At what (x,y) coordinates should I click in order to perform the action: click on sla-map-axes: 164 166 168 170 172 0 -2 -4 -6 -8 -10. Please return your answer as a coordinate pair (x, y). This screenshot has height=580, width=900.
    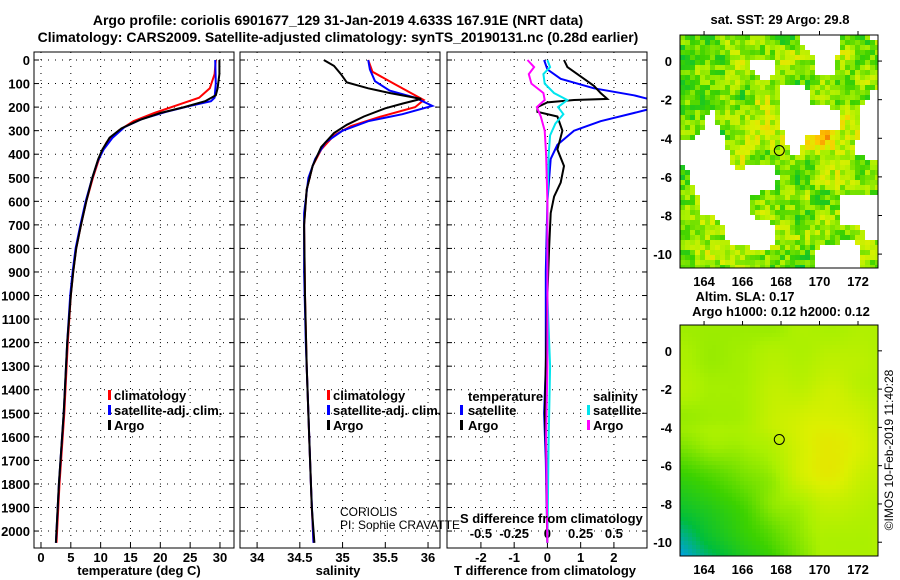
    Looking at the image, I should click on (767, 449).